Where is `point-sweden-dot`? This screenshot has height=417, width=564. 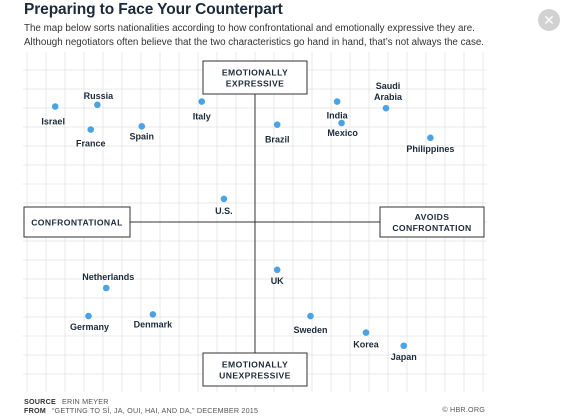
point-sweden-dot is located at coordinates (310, 316).